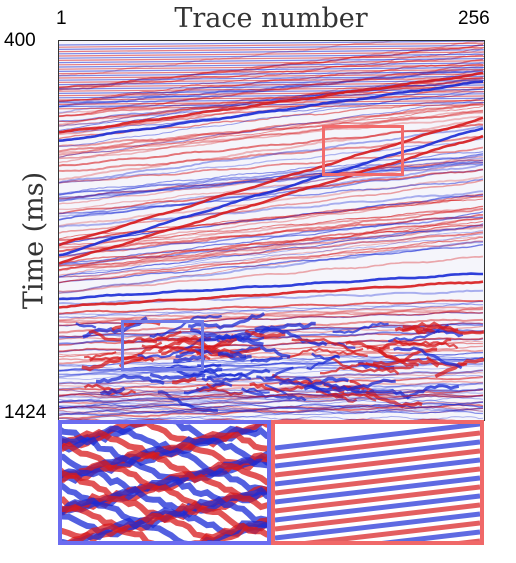 Image resolution: width=516 pixels, height=563 pixels. Describe the element at coordinates (363, 150) in the screenshot. I see `highlight-box-red` at that location.